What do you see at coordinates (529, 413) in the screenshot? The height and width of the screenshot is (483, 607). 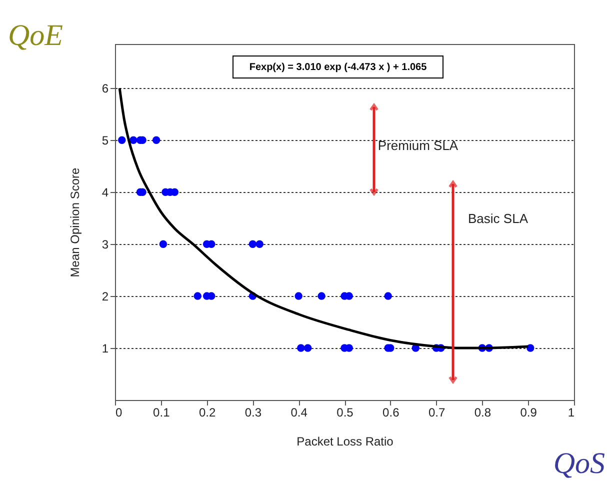 I see `x-tick-label: 0.9` at bounding box center [529, 413].